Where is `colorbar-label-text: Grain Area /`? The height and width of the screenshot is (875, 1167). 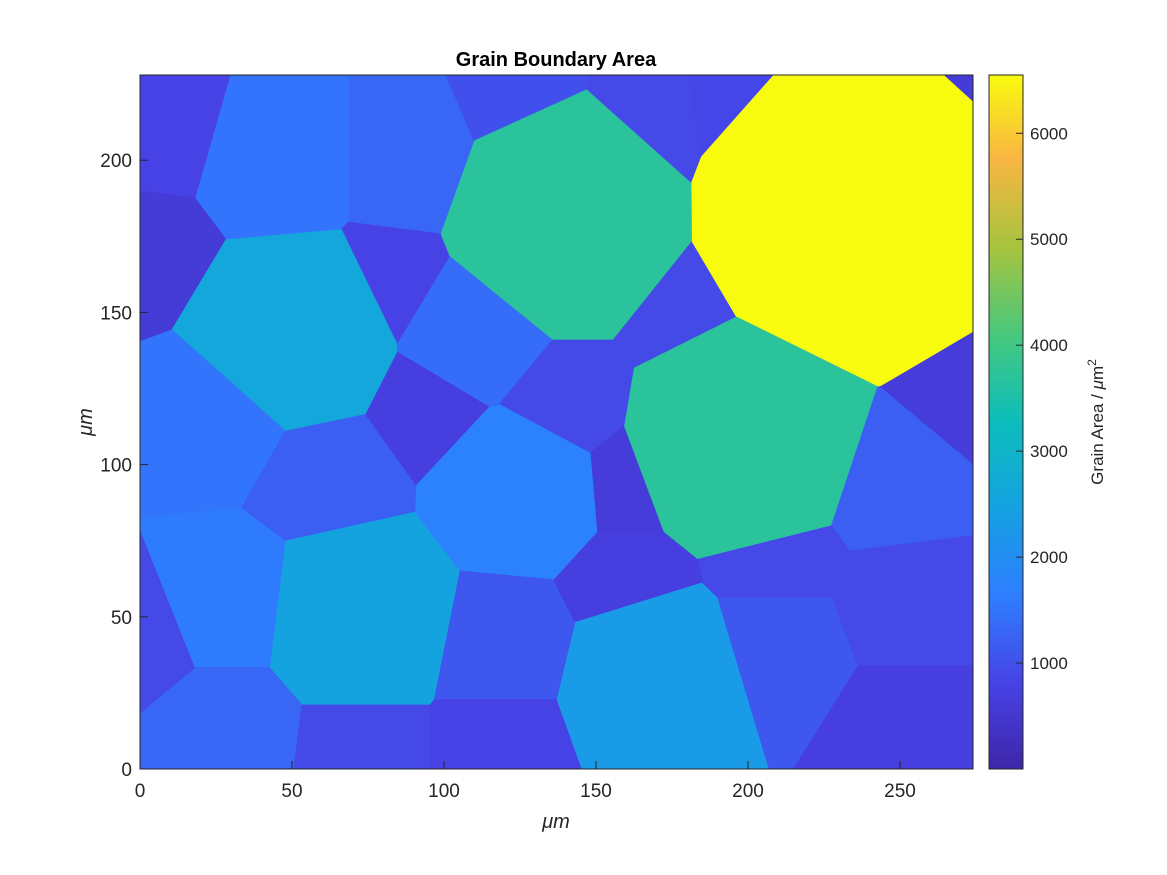
colorbar-label-text: Grain Area / is located at coordinates (1097, 439).